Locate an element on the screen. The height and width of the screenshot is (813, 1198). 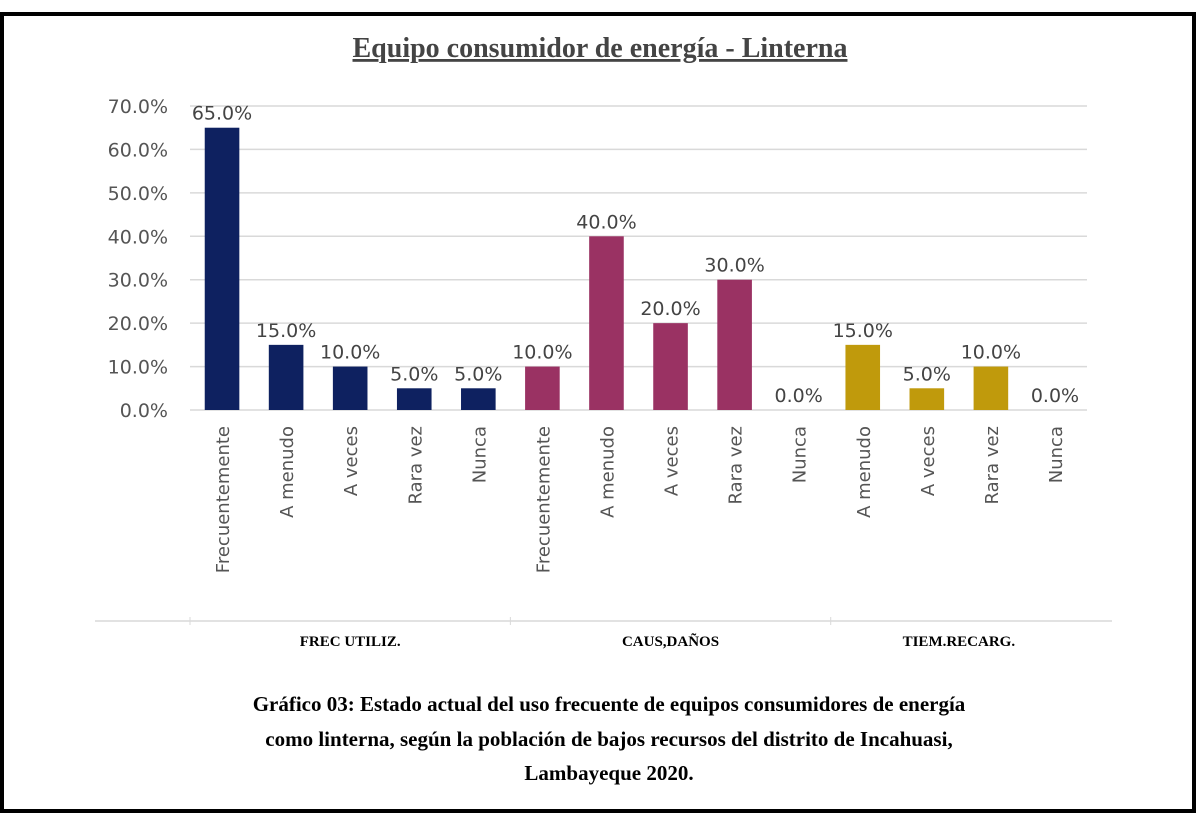
value-label: 65.0% is located at coordinates (222, 114).